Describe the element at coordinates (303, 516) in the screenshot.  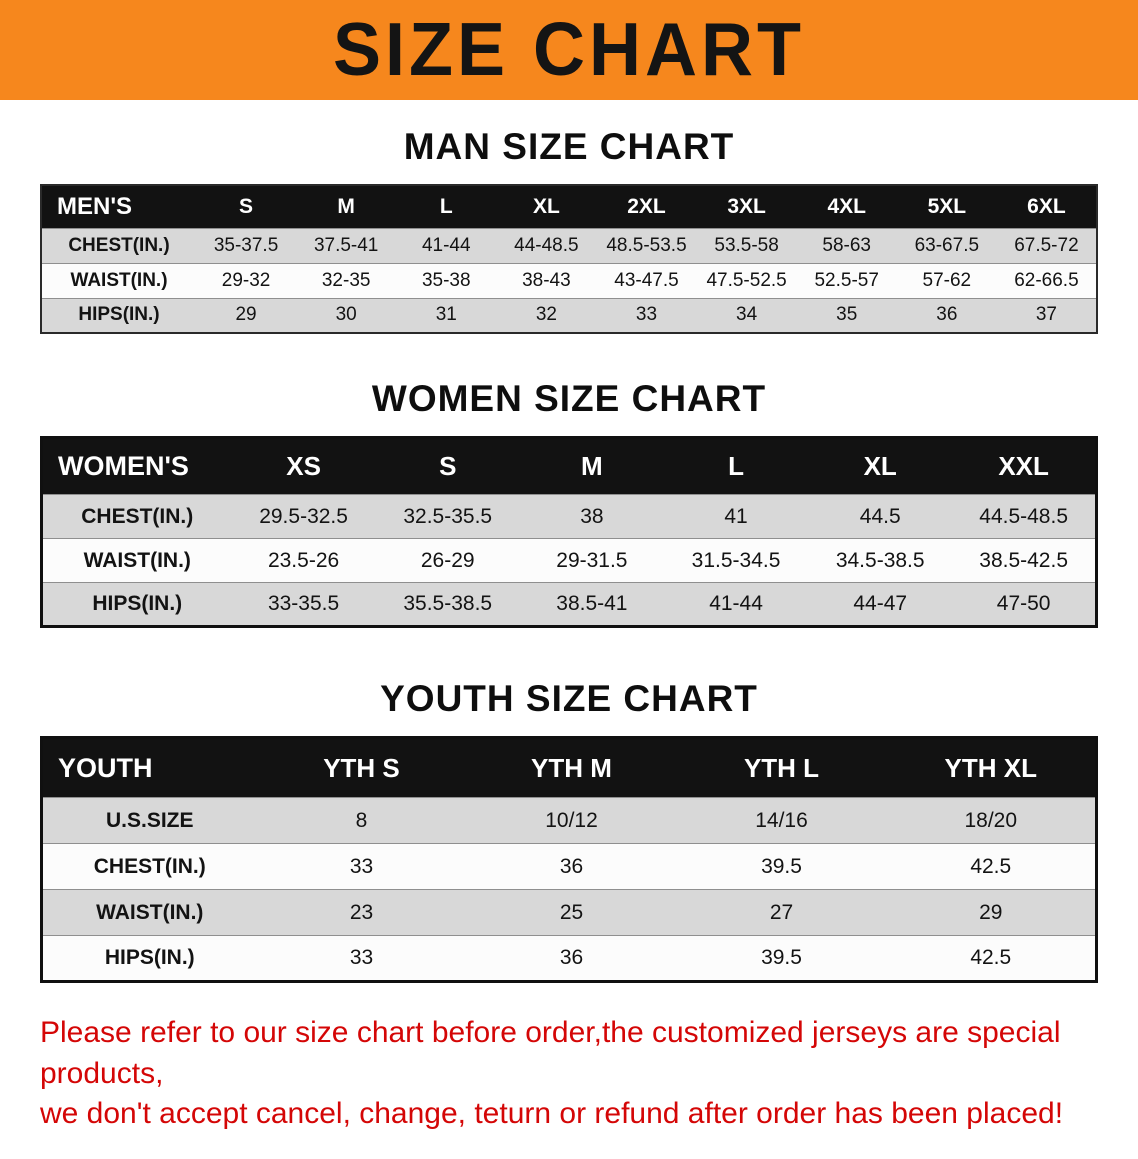
I see `measurement-value: 29.5-32.5` at that location.